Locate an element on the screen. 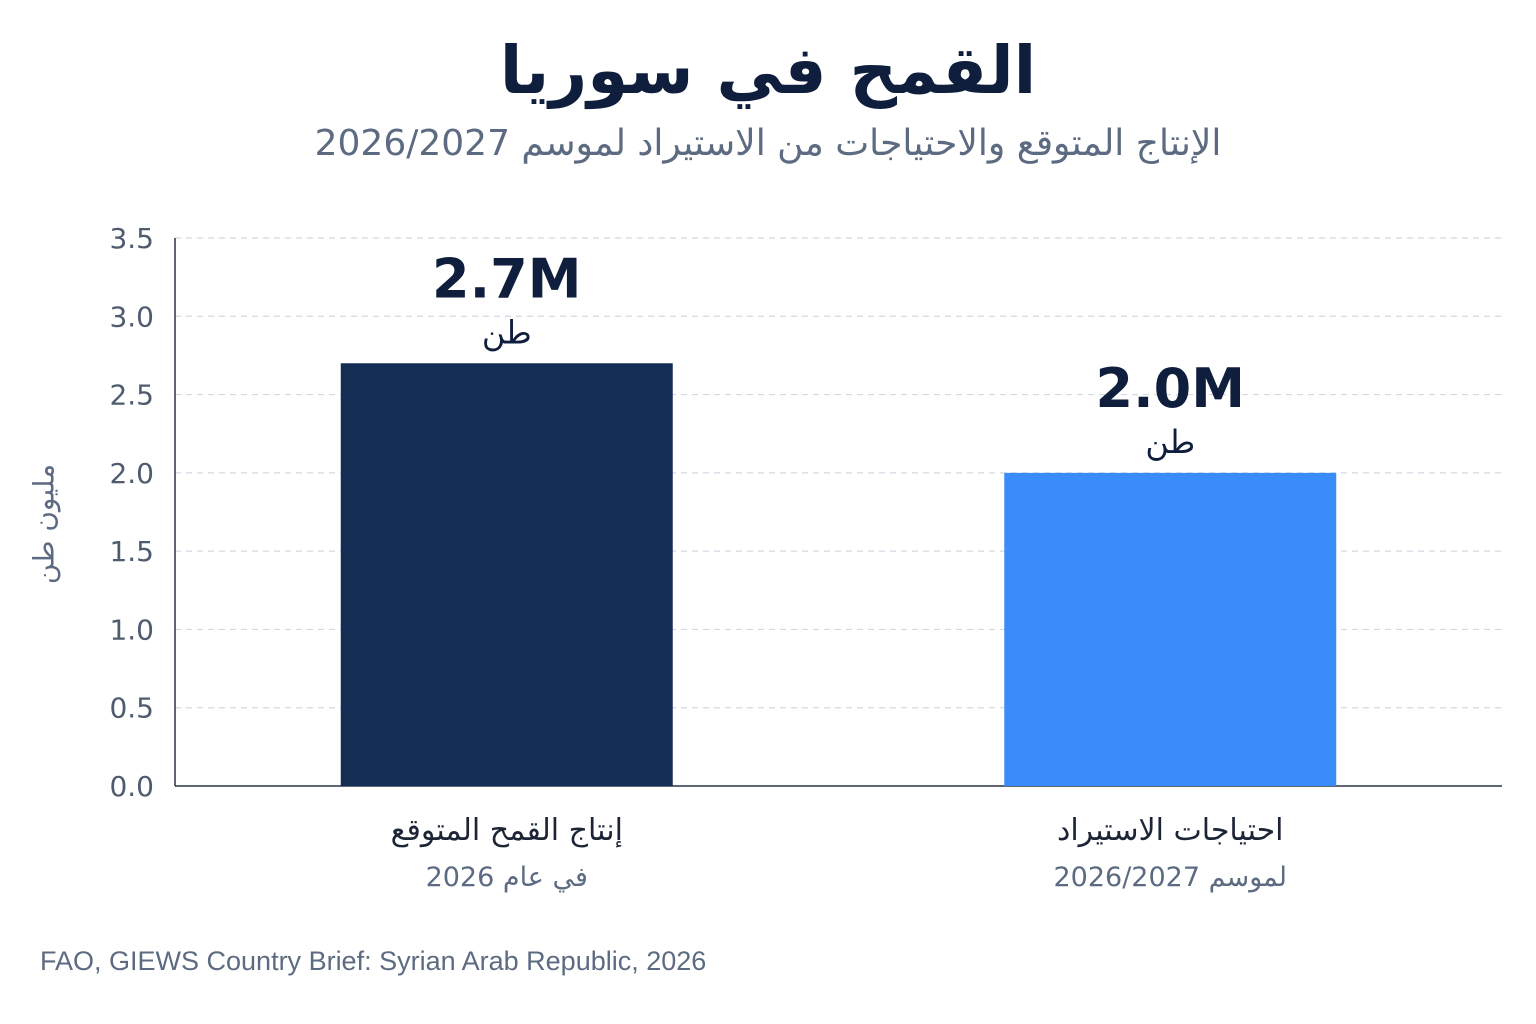  bar-value-label: 2.0M is located at coordinates (1170, 388).